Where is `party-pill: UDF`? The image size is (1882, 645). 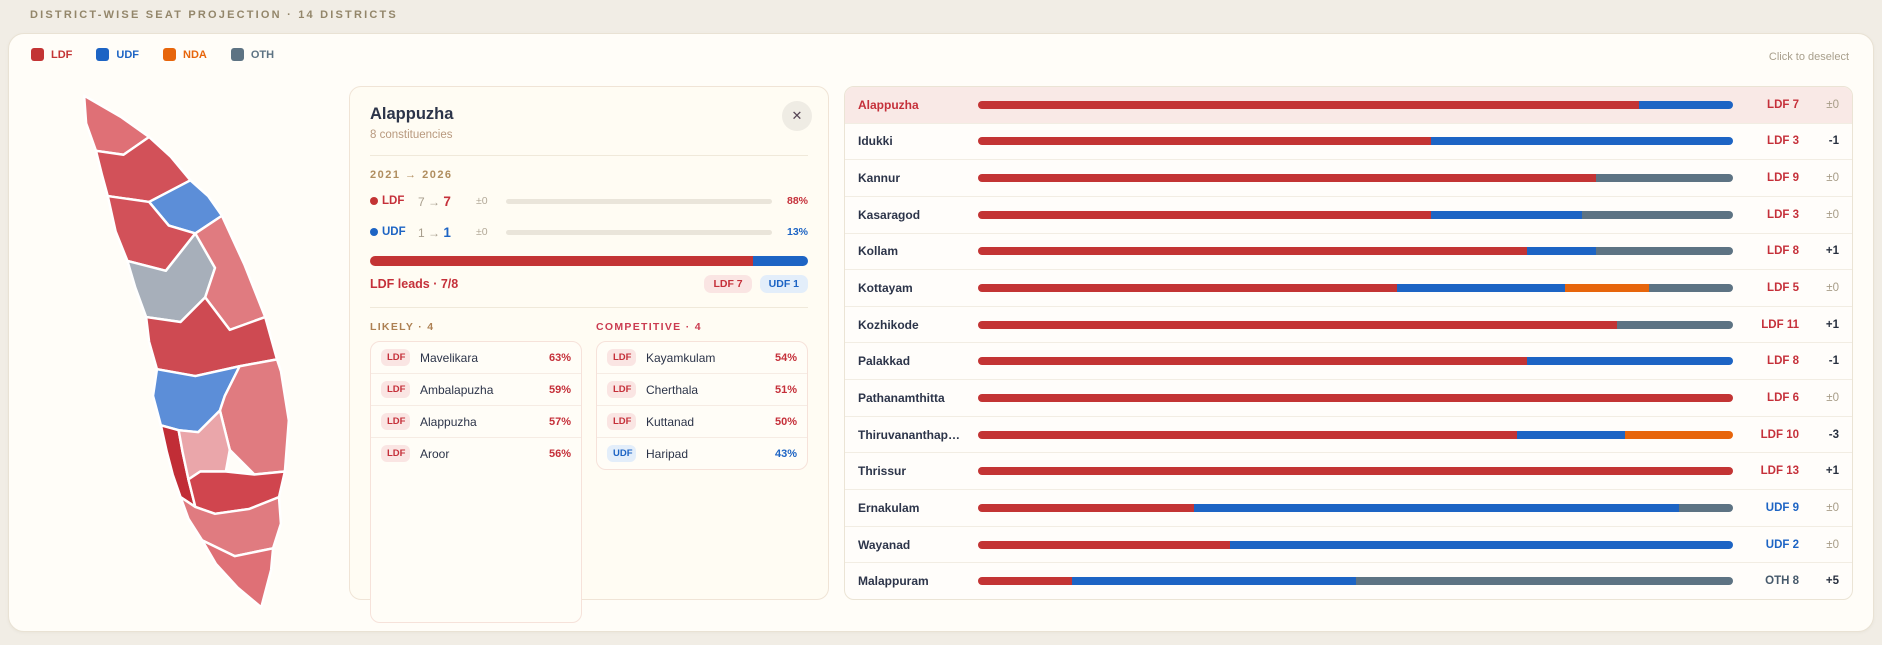
party-pill: UDF is located at coordinates (621, 453).